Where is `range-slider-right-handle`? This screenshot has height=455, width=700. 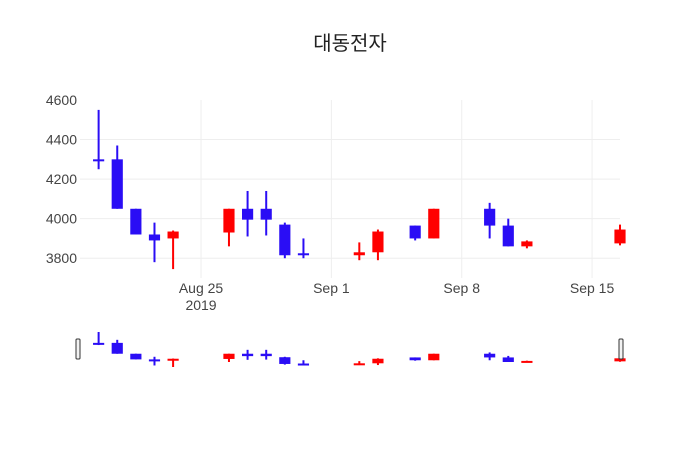
range-slider-right-handle is located at coordinates (621, 349).